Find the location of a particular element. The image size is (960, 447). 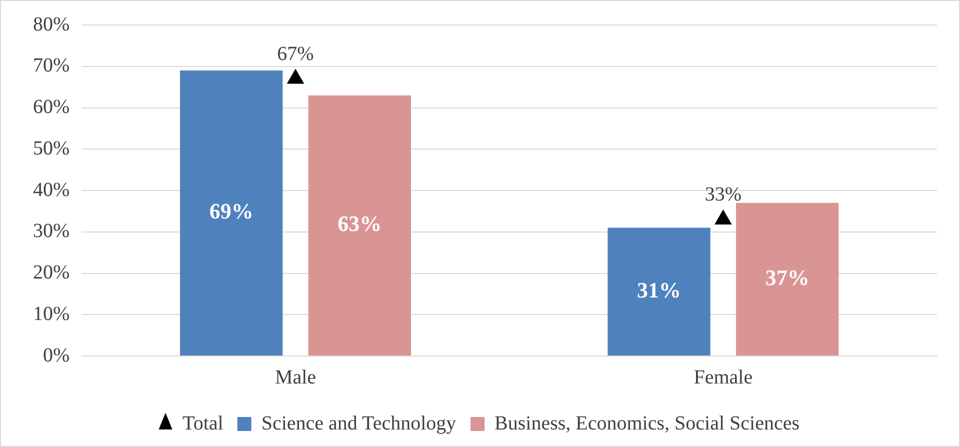

y-tick-label: 50% is located at coordinates (51, 148).